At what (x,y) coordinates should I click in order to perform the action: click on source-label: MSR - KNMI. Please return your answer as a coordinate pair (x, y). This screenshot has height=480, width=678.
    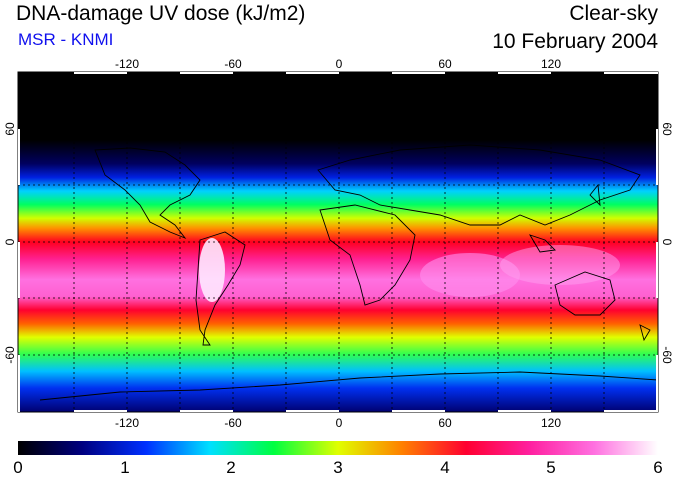
    Looking at the image, I should click on (66, 39).